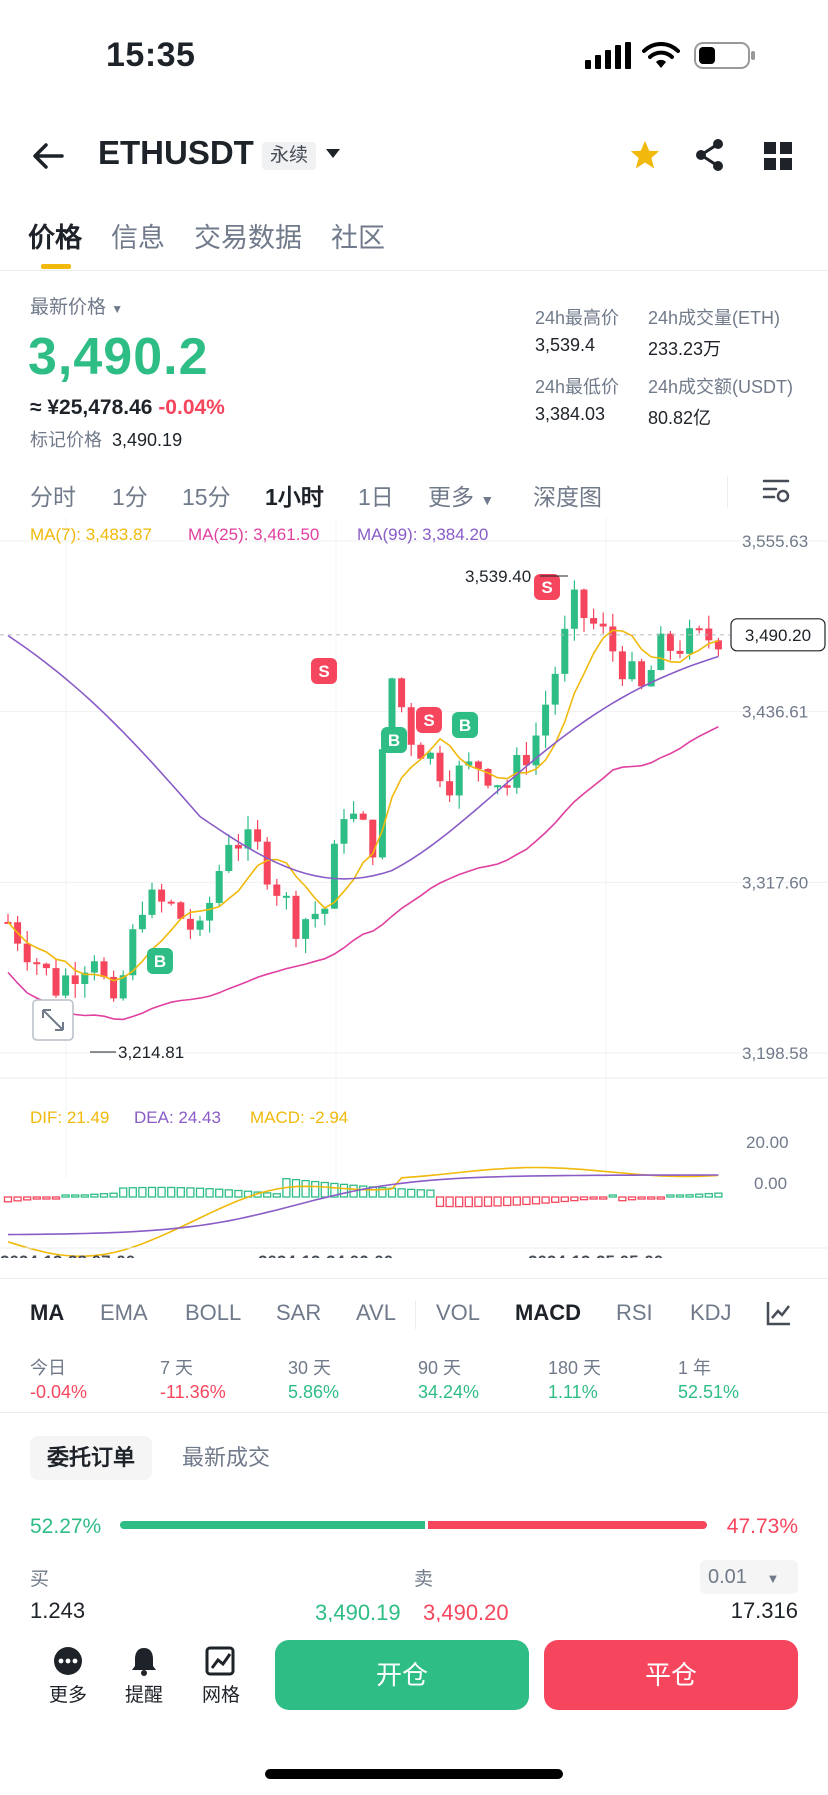 This screenshot has width=828, height=1795. I want to click on tf-1h: 1小时, so click(294, 497).